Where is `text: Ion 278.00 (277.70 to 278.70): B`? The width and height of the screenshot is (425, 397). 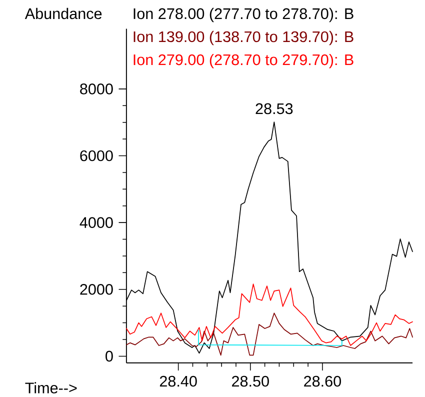 text: Ion 278.00 (277.70 to 278.70): B is located at coordinates (244, 15).